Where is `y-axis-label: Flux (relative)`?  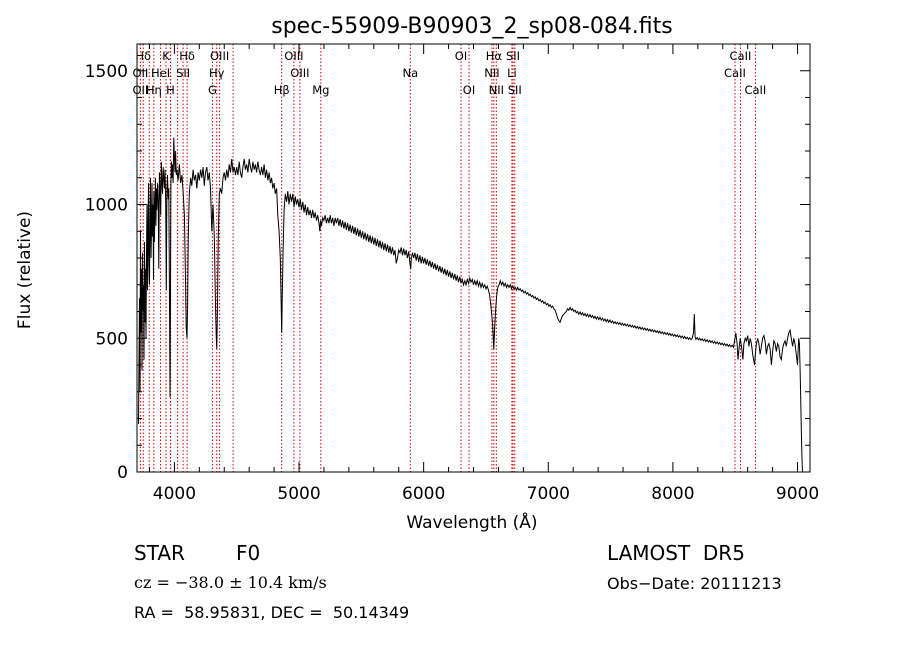 y-axis-label: Flux (relative) is located at coordinates (25, 270).